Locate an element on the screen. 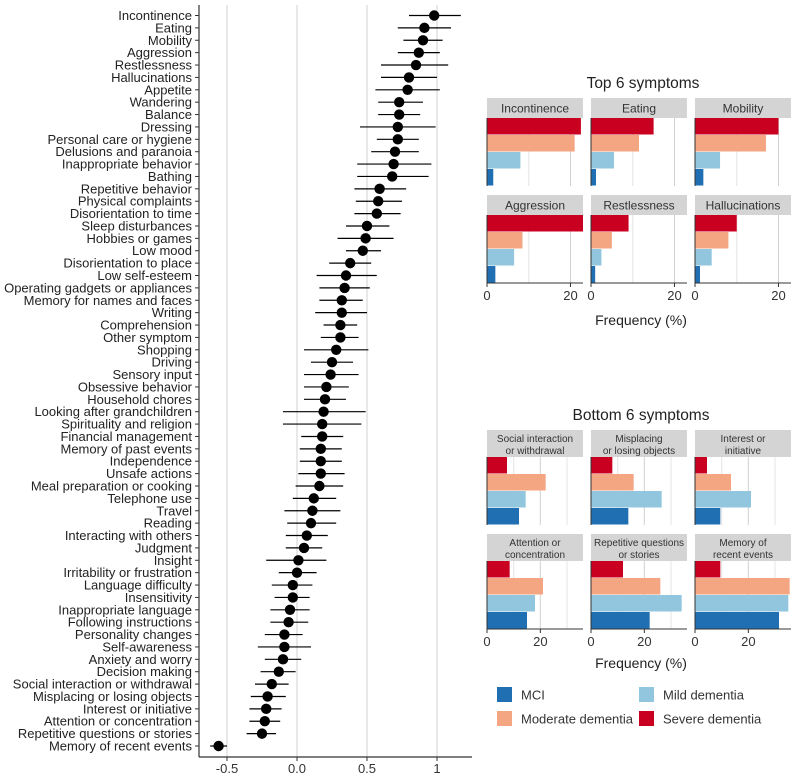 The height and width of the screenshot is (777, 800). forest-point-low-self-esteem is located at coordinates (346, 275).